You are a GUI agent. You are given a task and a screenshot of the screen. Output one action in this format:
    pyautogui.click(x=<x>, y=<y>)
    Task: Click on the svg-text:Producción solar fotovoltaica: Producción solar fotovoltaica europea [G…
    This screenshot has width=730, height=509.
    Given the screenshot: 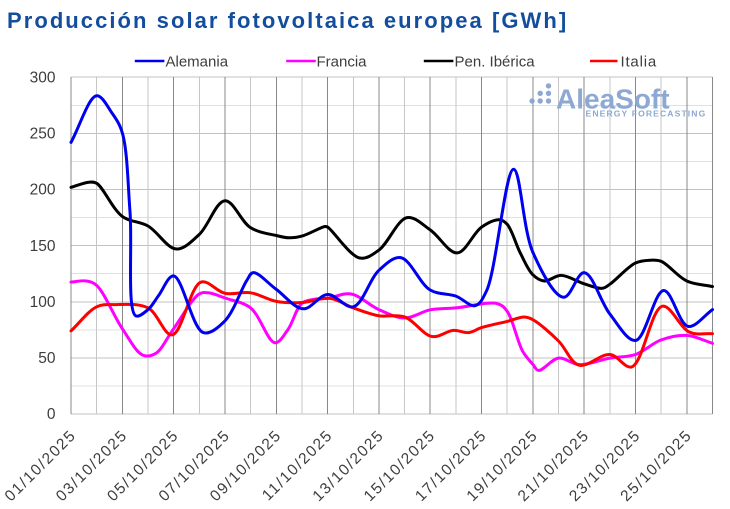 What is the action you would take?
    pyautogui.click(x=287, y=20)
    